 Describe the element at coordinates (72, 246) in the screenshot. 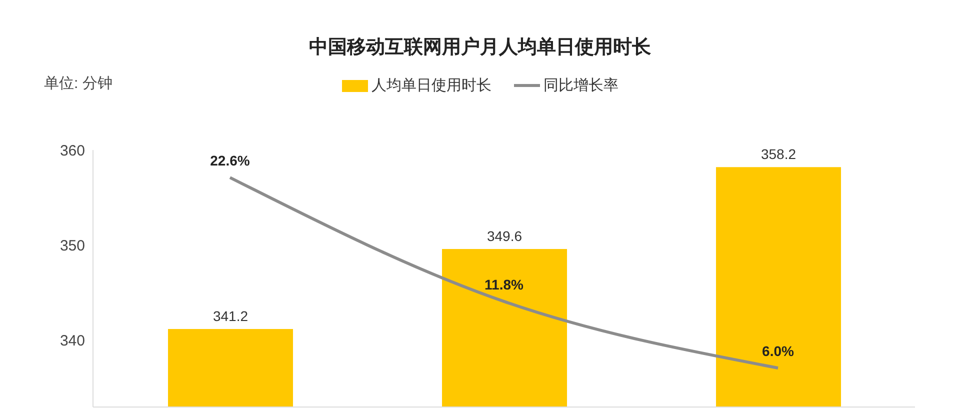

I see `y-tick-label: 350` at that location.